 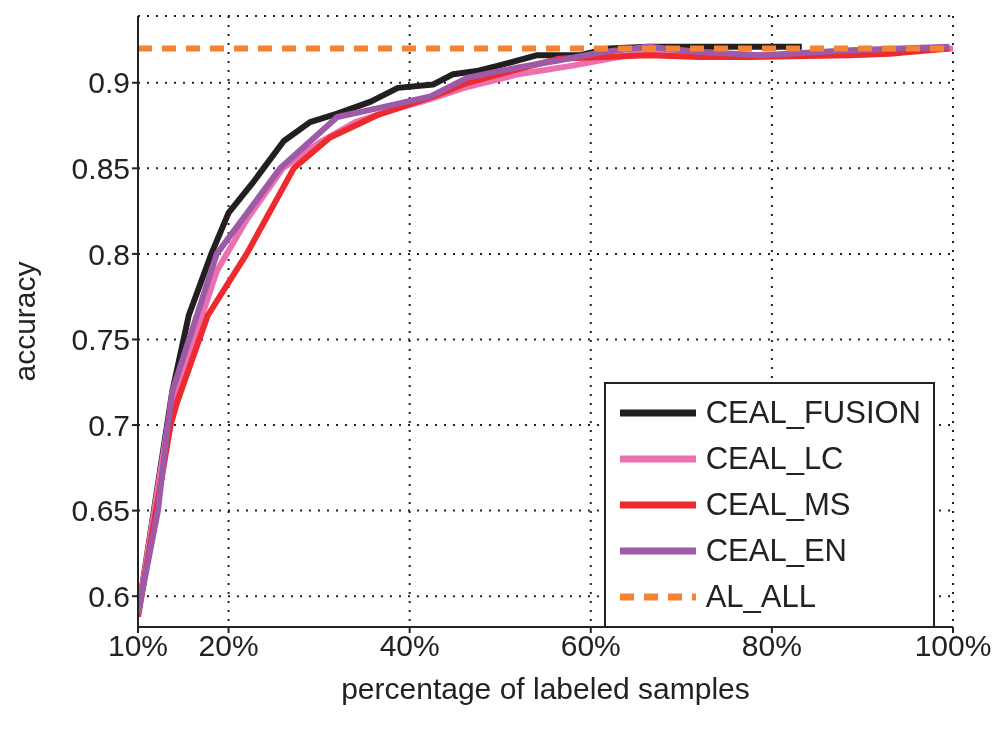 I want to click on y-tick-label: 0.85, so click(x=100, y=168).